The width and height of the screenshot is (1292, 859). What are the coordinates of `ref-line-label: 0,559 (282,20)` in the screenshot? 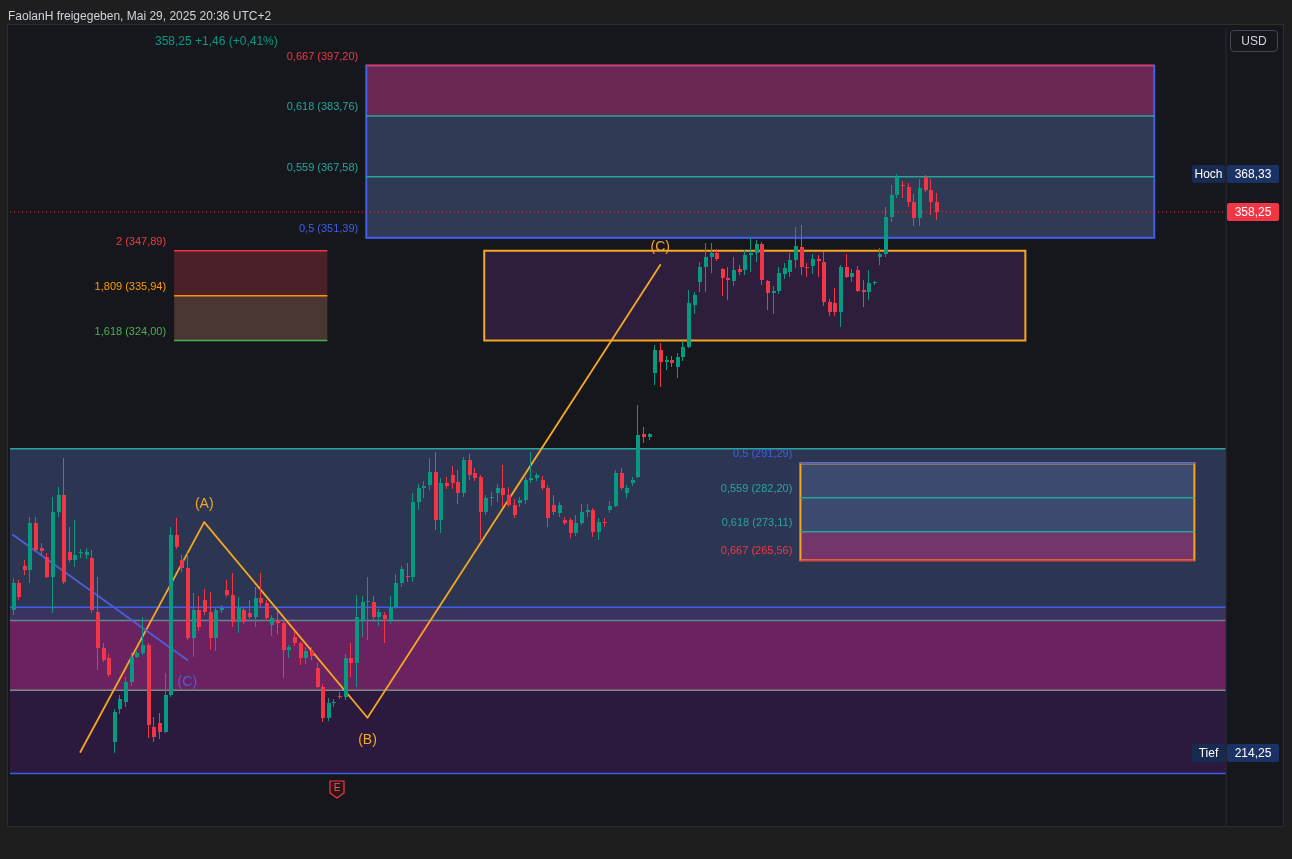 It's located at (756, 487).